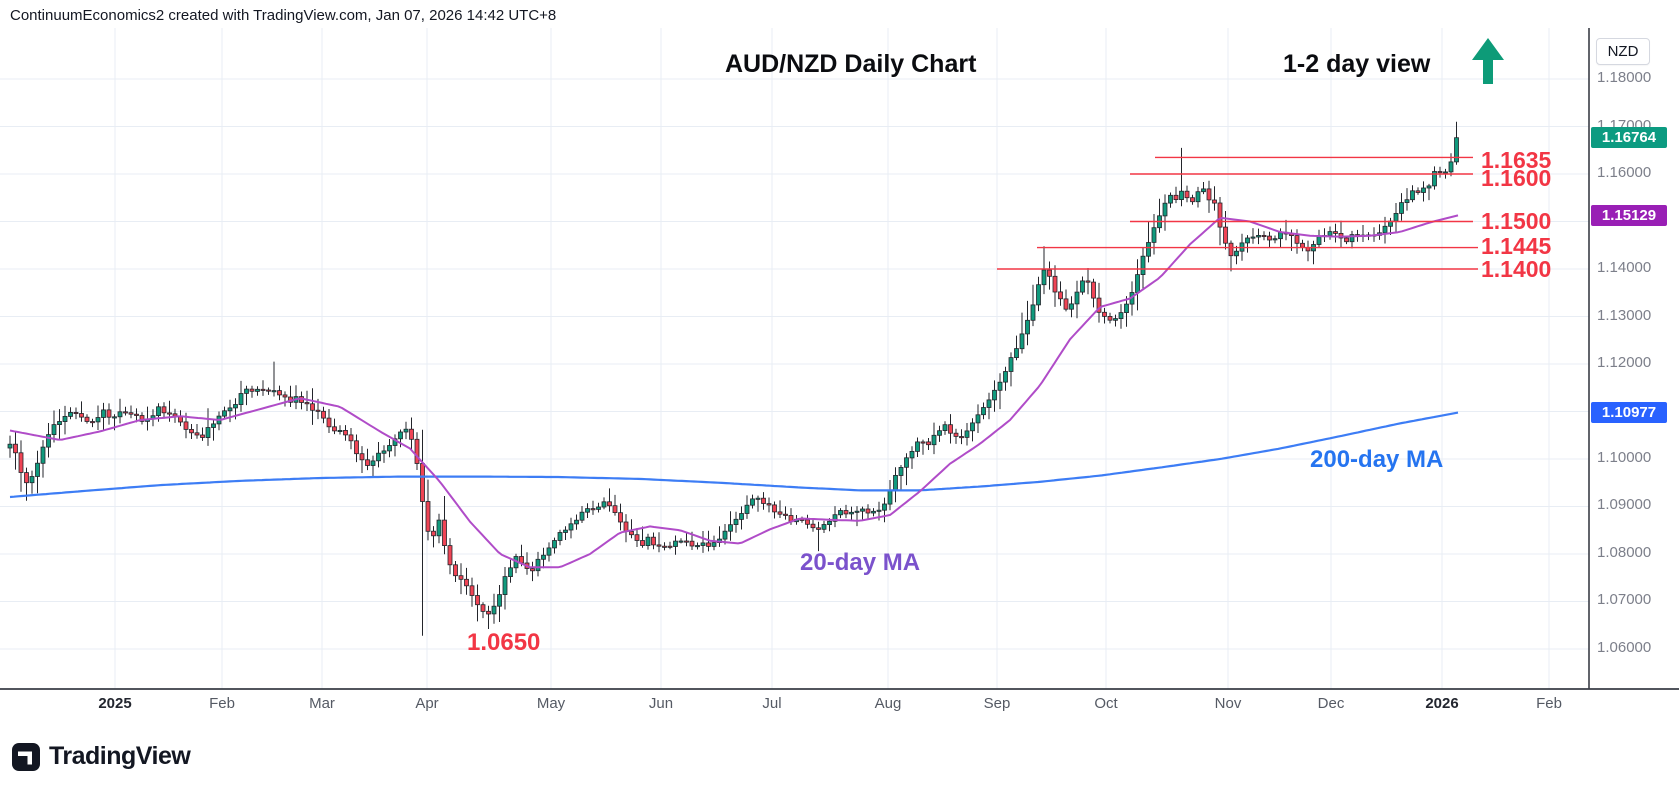  What do you see at coordinates (1488, 61) in the screenshot?
I see `up-arrow-icon` at bounding box center [1488, 61].